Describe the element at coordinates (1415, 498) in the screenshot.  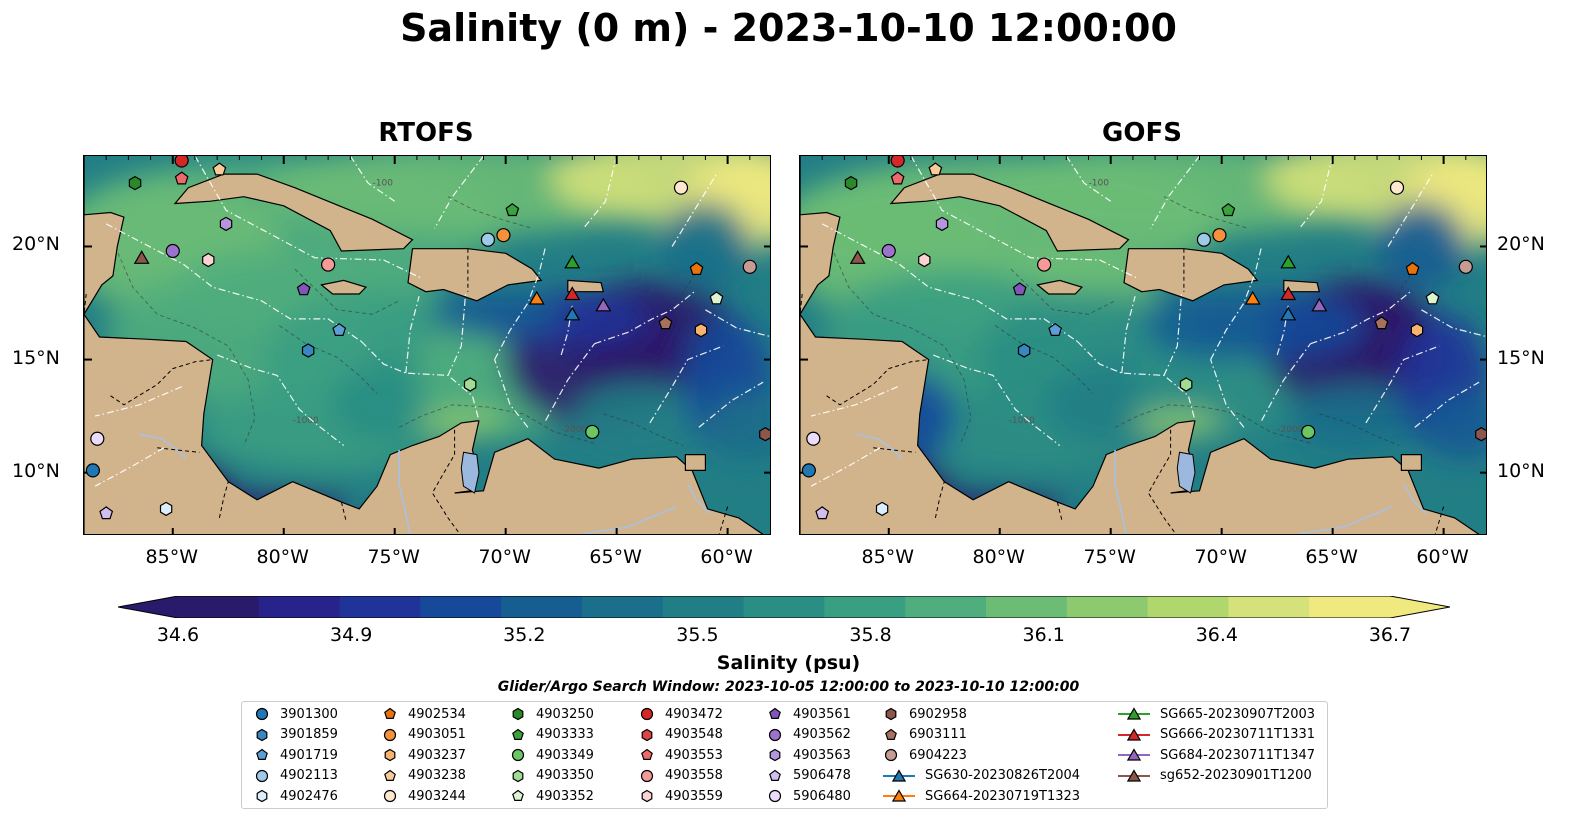
I see `river` at that location.